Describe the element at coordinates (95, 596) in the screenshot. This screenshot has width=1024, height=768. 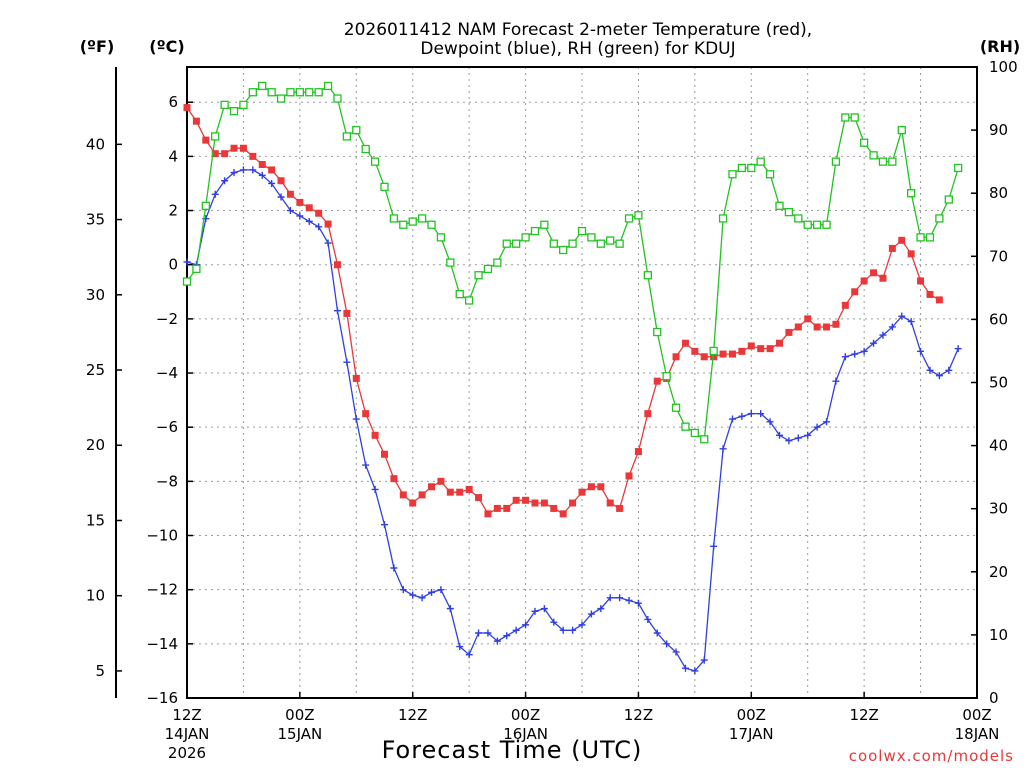
I see `fahrenheit-tick-label: 10` at that location.